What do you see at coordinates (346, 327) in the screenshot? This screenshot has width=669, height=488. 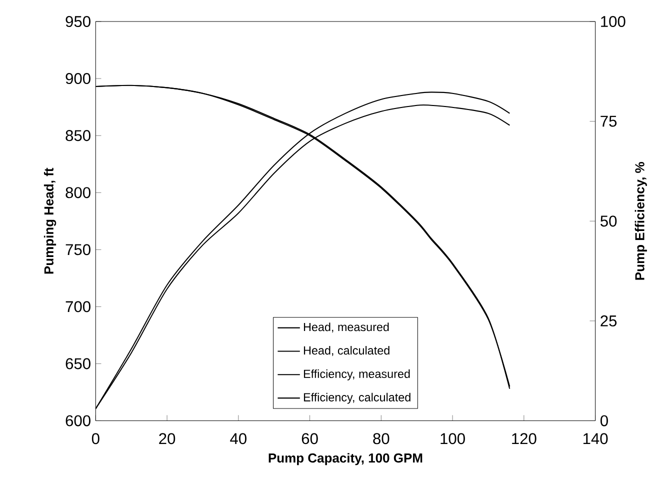 I see `legend-label: Head, measured` at bounding box center [346, 327].